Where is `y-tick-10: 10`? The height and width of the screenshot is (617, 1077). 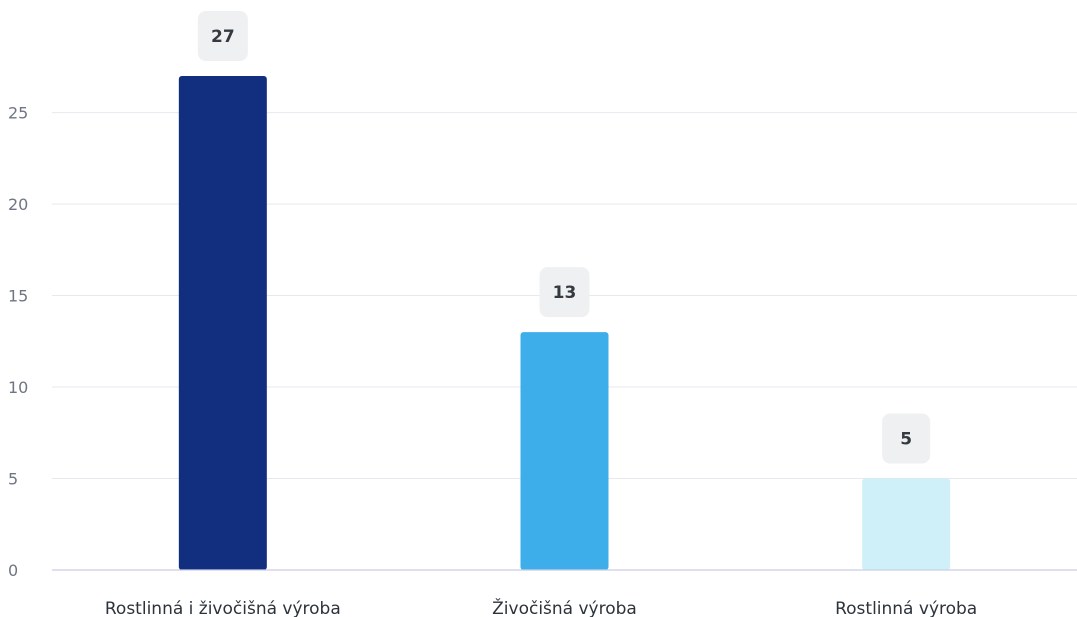 y-tick-10: 10 is located at coordinates (18, 387).